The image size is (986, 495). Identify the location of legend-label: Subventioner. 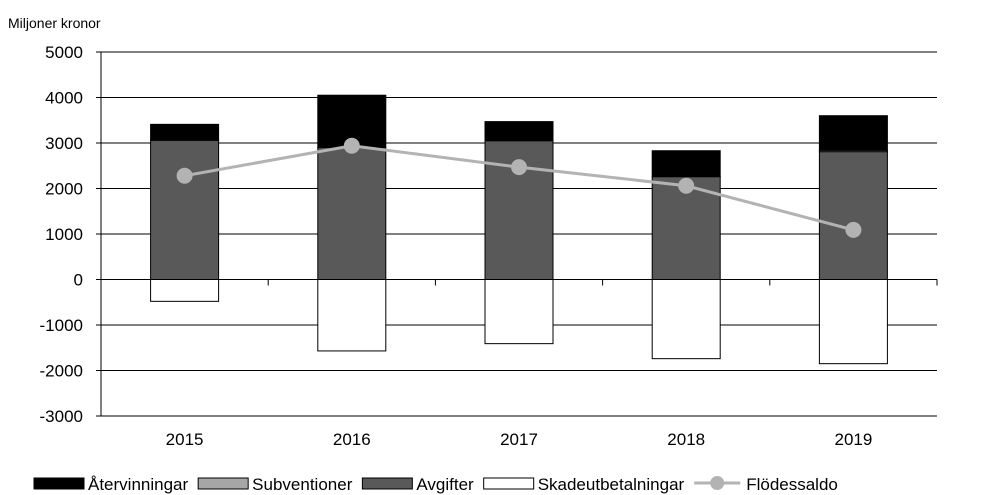
(302, 484).